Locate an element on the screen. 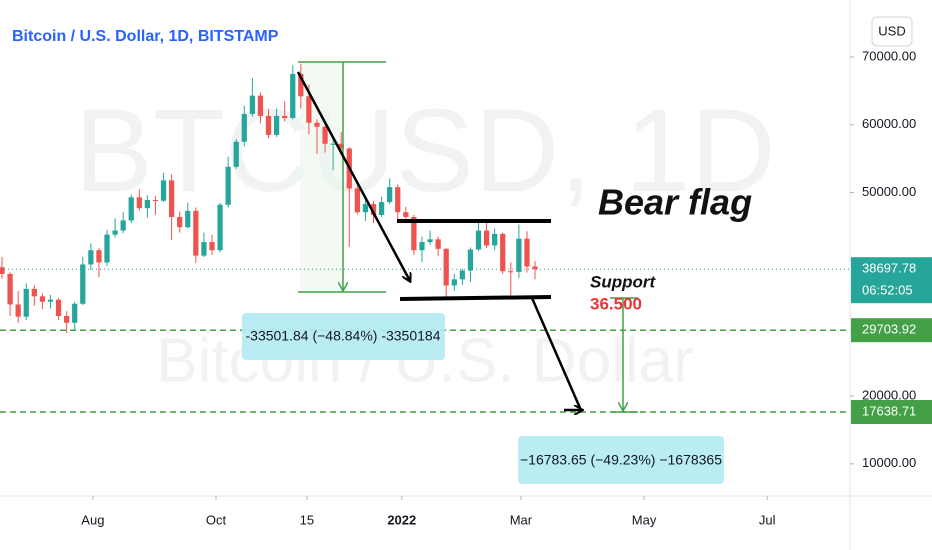 Image resolution: width=932 pixels, height=550 pixels. price-label: 29703.92 is located at coordinates (889, 329).